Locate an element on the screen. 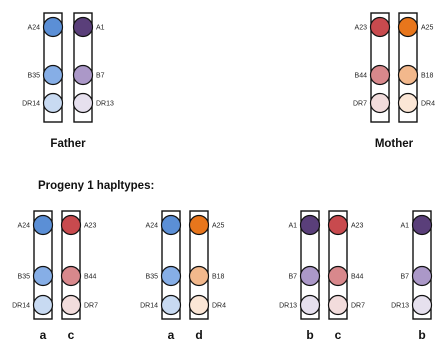  progeny-title: Progeny 1 hapltypes: is located at coordinates (96, 186).